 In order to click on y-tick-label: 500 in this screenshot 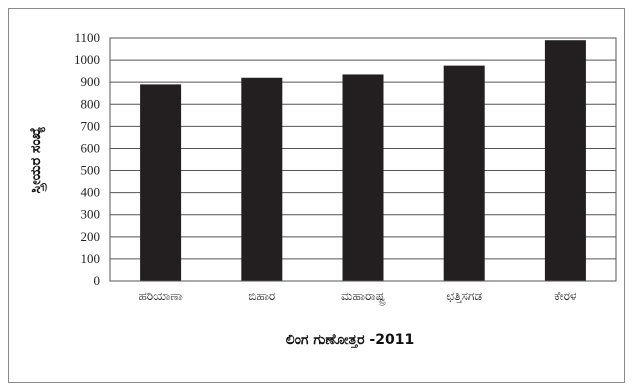, I will do `click(91, 170)`.